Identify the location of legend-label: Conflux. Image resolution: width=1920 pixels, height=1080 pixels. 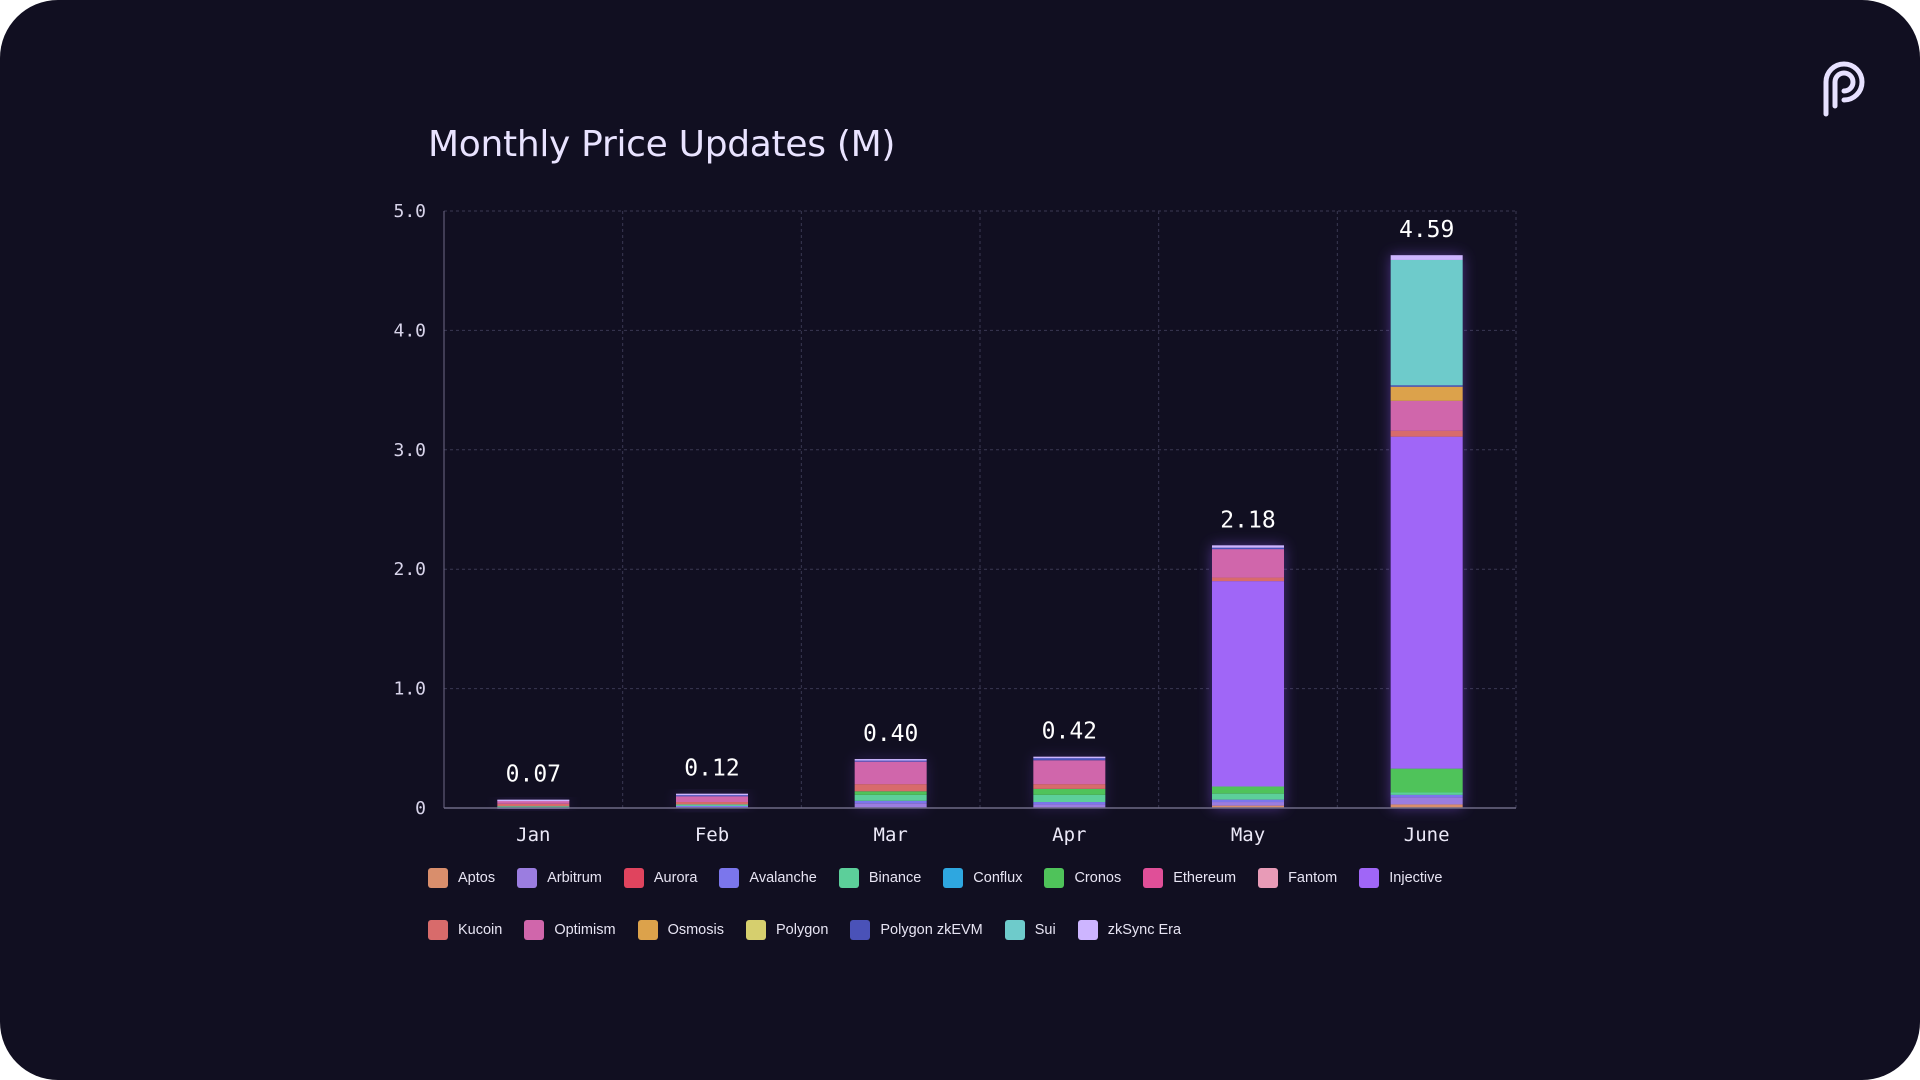
(998, 878).